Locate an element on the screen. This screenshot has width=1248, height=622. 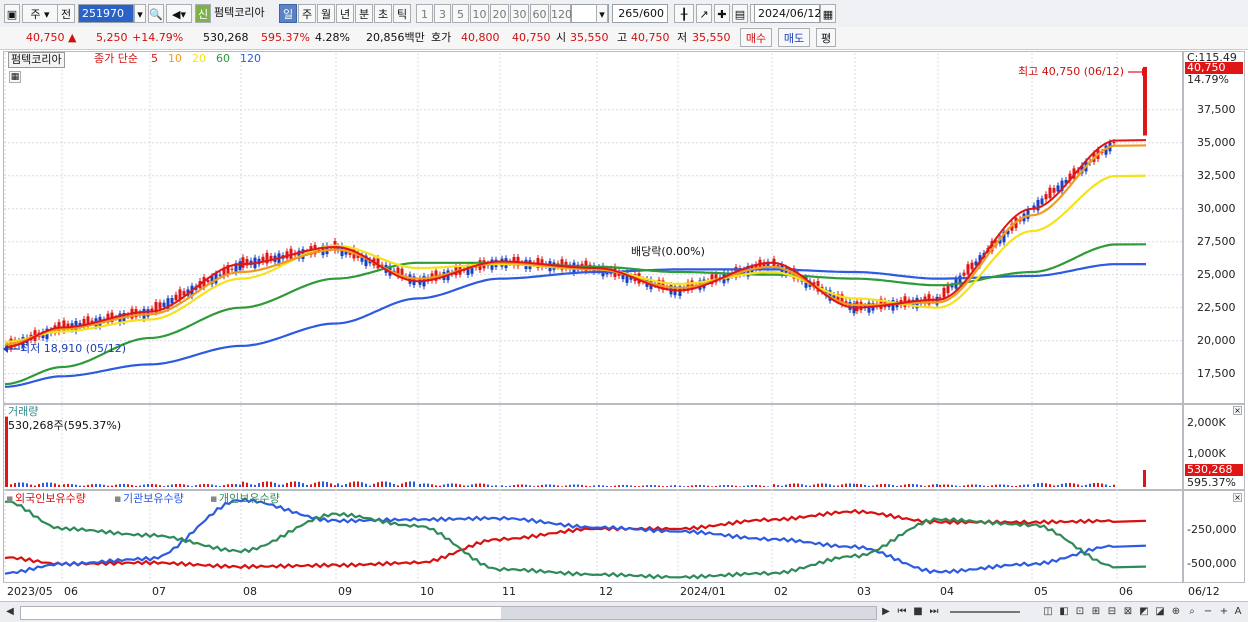
view-icon-3: ⊡ is located at coordinates (1080, 611).